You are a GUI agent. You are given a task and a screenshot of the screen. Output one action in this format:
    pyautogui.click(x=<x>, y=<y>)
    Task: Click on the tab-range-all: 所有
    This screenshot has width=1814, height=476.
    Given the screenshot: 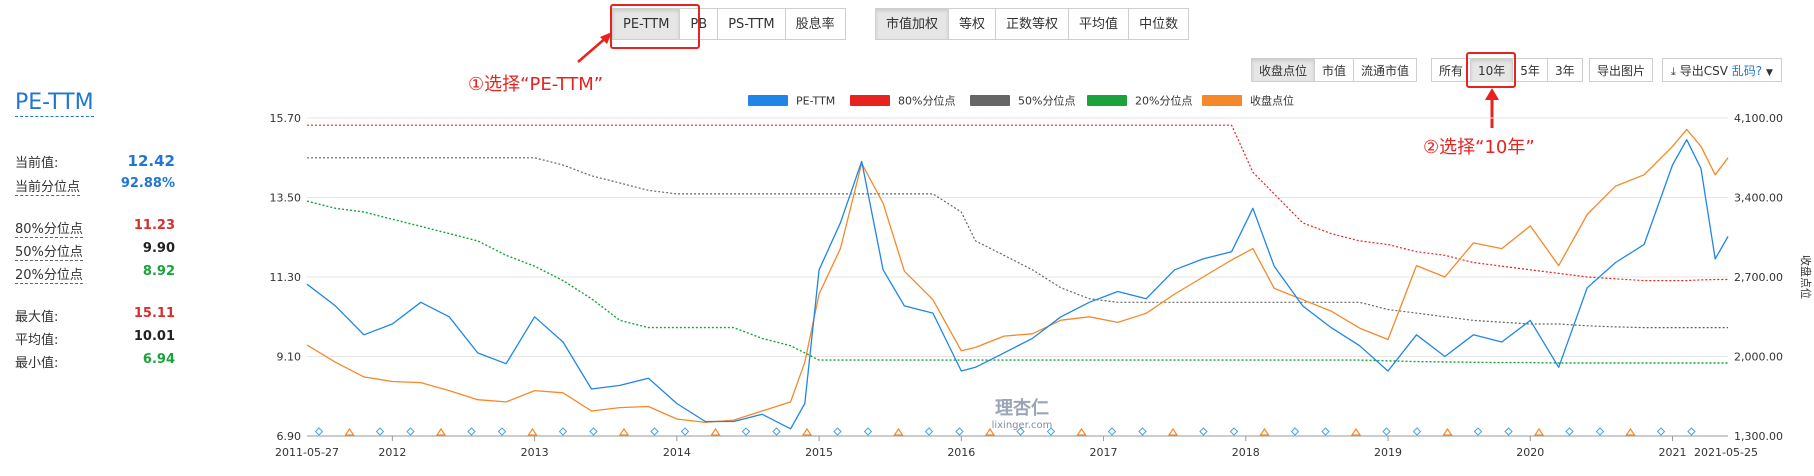 What is the action you would take?
    pyautogui.click(x=1451, y=70)
    